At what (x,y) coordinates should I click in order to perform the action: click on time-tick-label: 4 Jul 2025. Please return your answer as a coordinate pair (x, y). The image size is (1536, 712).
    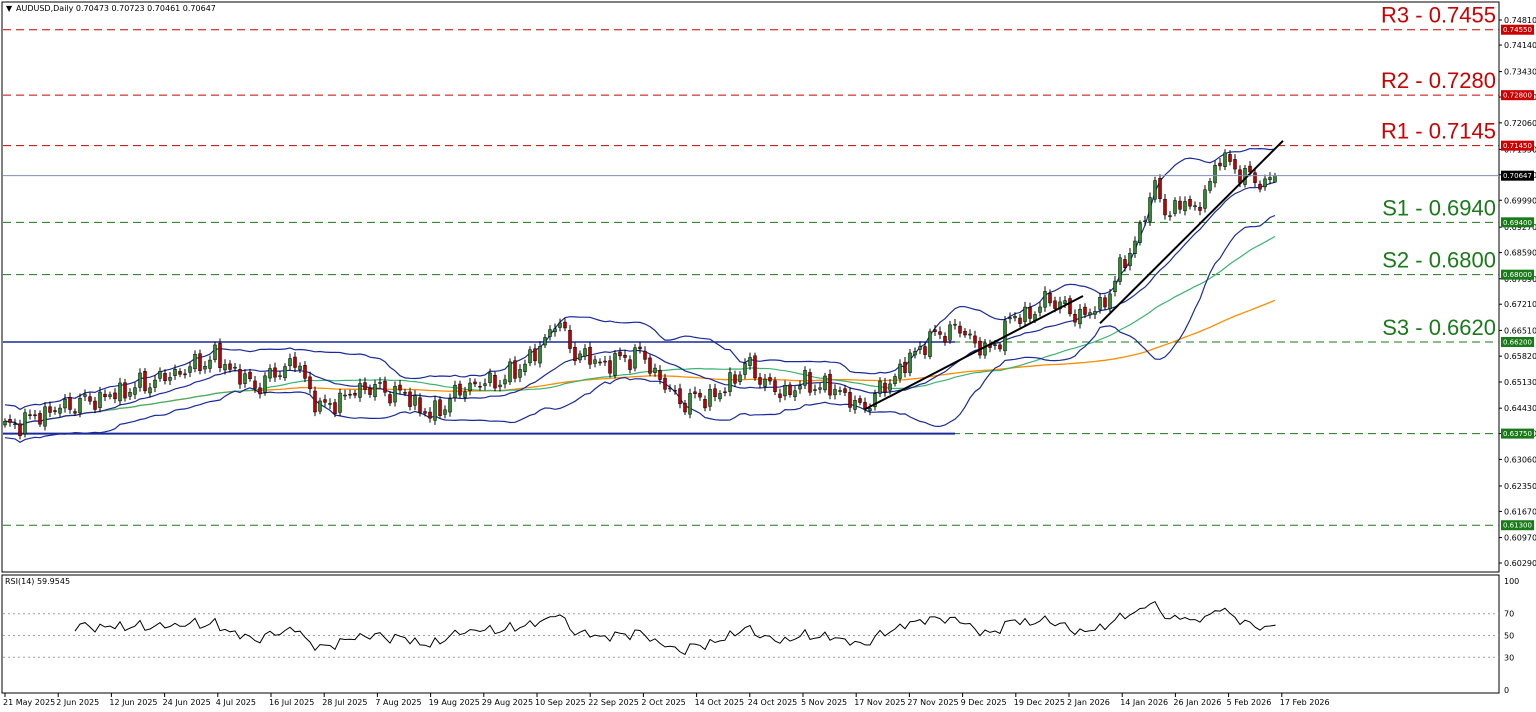
    Looking at the image, I should click on (236, 702).